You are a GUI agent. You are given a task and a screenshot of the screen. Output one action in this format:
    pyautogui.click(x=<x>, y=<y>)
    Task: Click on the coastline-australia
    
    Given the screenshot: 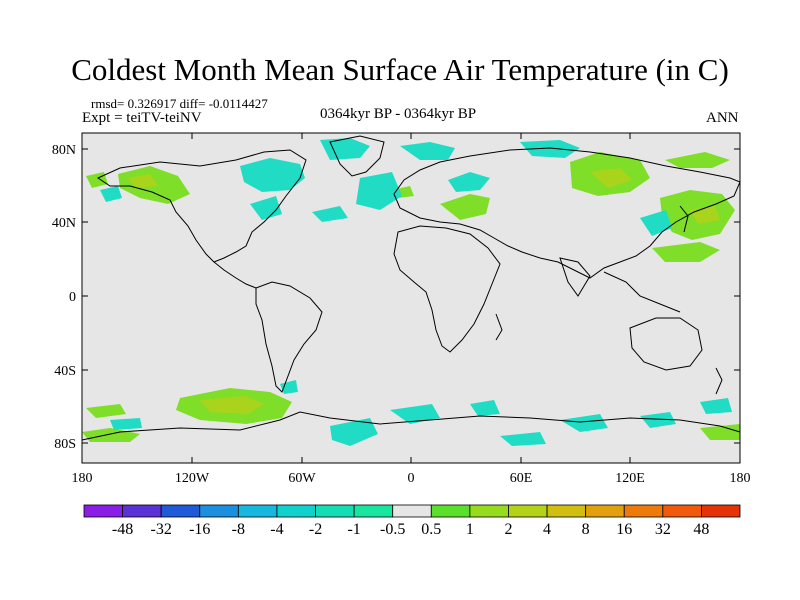 What is the action you would take?
    pyautogui.click(x=666, y=344)
    